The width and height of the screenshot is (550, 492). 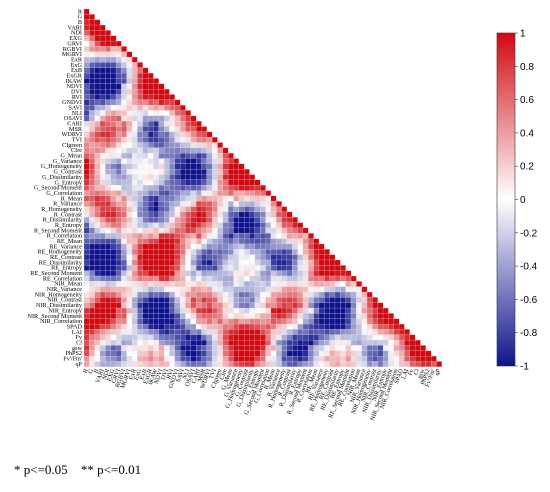 What do you see at coordinates (506, 199) in the screenshot?
I see `colorbar` at bounding box center [506, 199].